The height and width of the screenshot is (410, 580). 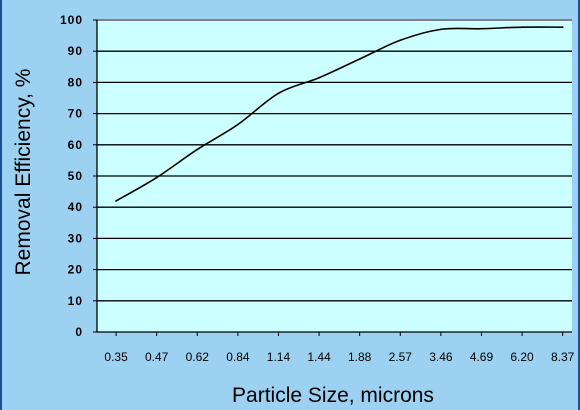 I want to click on x-tick-label: 0.62, so click(x=198, y=357).